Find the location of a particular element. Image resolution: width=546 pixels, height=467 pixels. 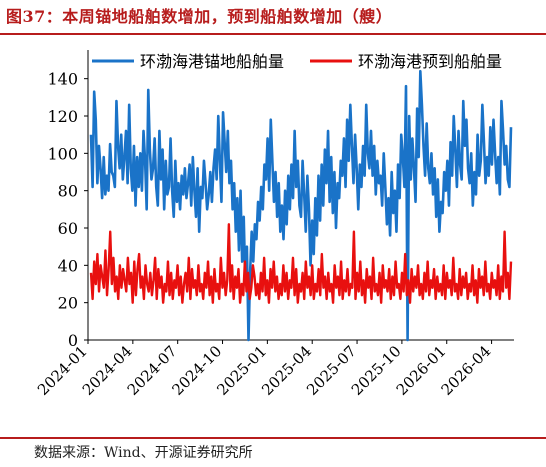

source-divider is located at coordinates (273, 438).